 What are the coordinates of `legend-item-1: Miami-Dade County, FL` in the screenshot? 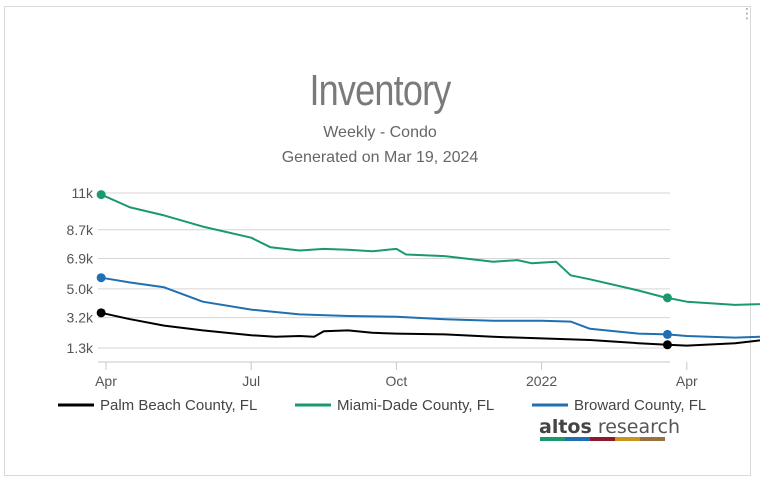 It's located at (394, 405).